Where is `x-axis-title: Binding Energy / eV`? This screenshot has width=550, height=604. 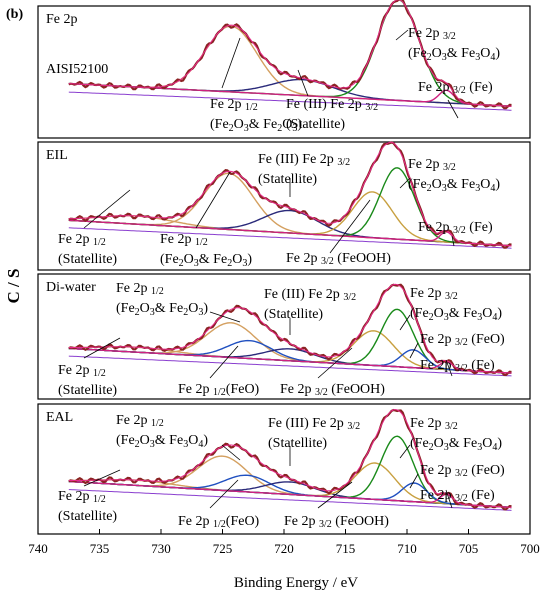
x-axis-title: Binding Energy / eV is located at coordinates (296, 583).